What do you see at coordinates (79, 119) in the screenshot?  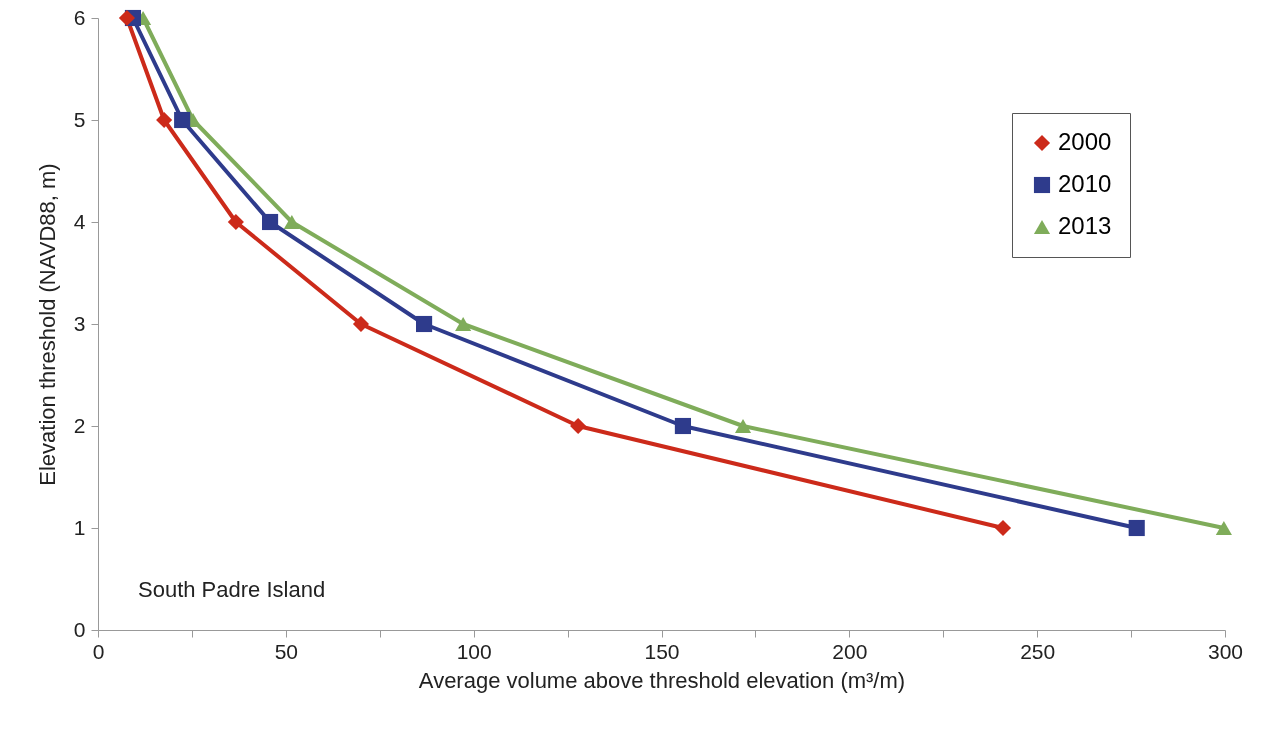 I see `y-tick-label: 5` at bounding box center [79, 119].